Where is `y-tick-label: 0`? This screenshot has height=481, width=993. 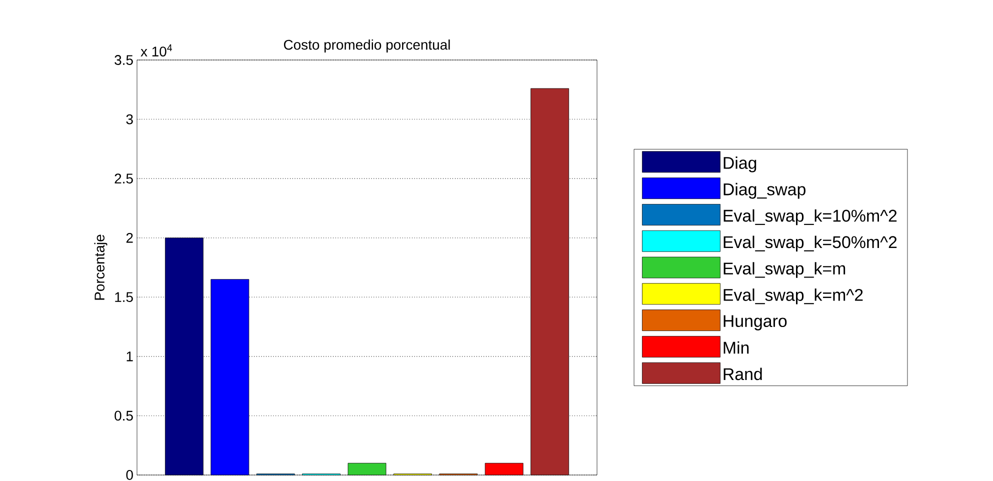 y-tick-label: 0 is located at coordinates (129, 475).